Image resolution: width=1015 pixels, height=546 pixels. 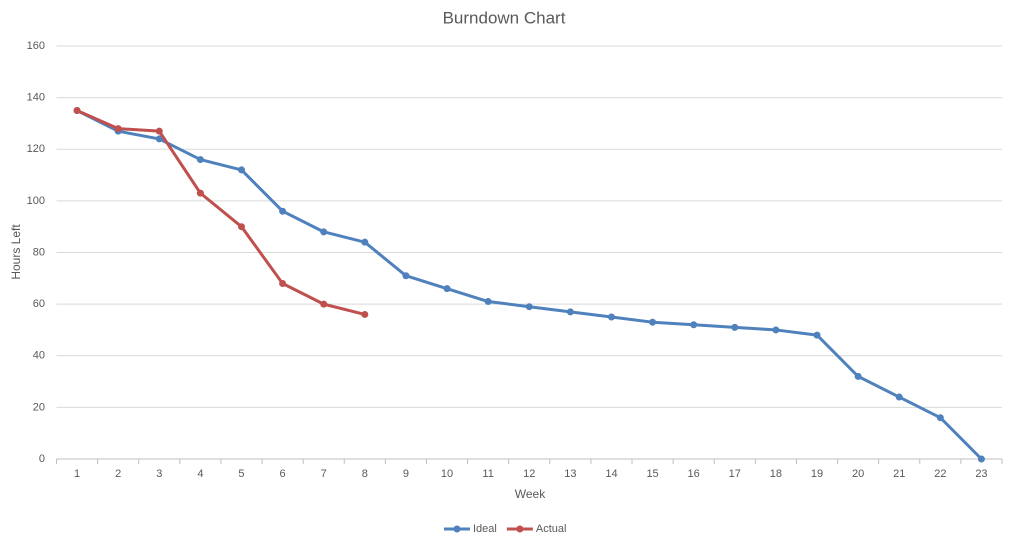 What do you see at coordinates (324, 474) in the screenshot?
I see `x-tick-label: 7` at bounding box center [324, 474].